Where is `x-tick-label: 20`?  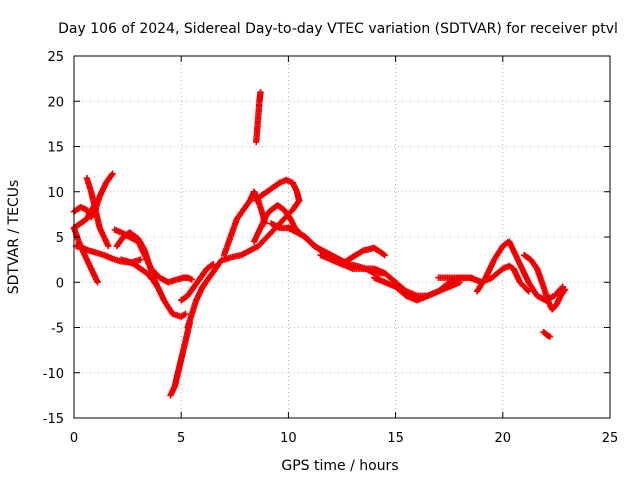
x-tick-label: 20 is located at coordinates (503, 438).